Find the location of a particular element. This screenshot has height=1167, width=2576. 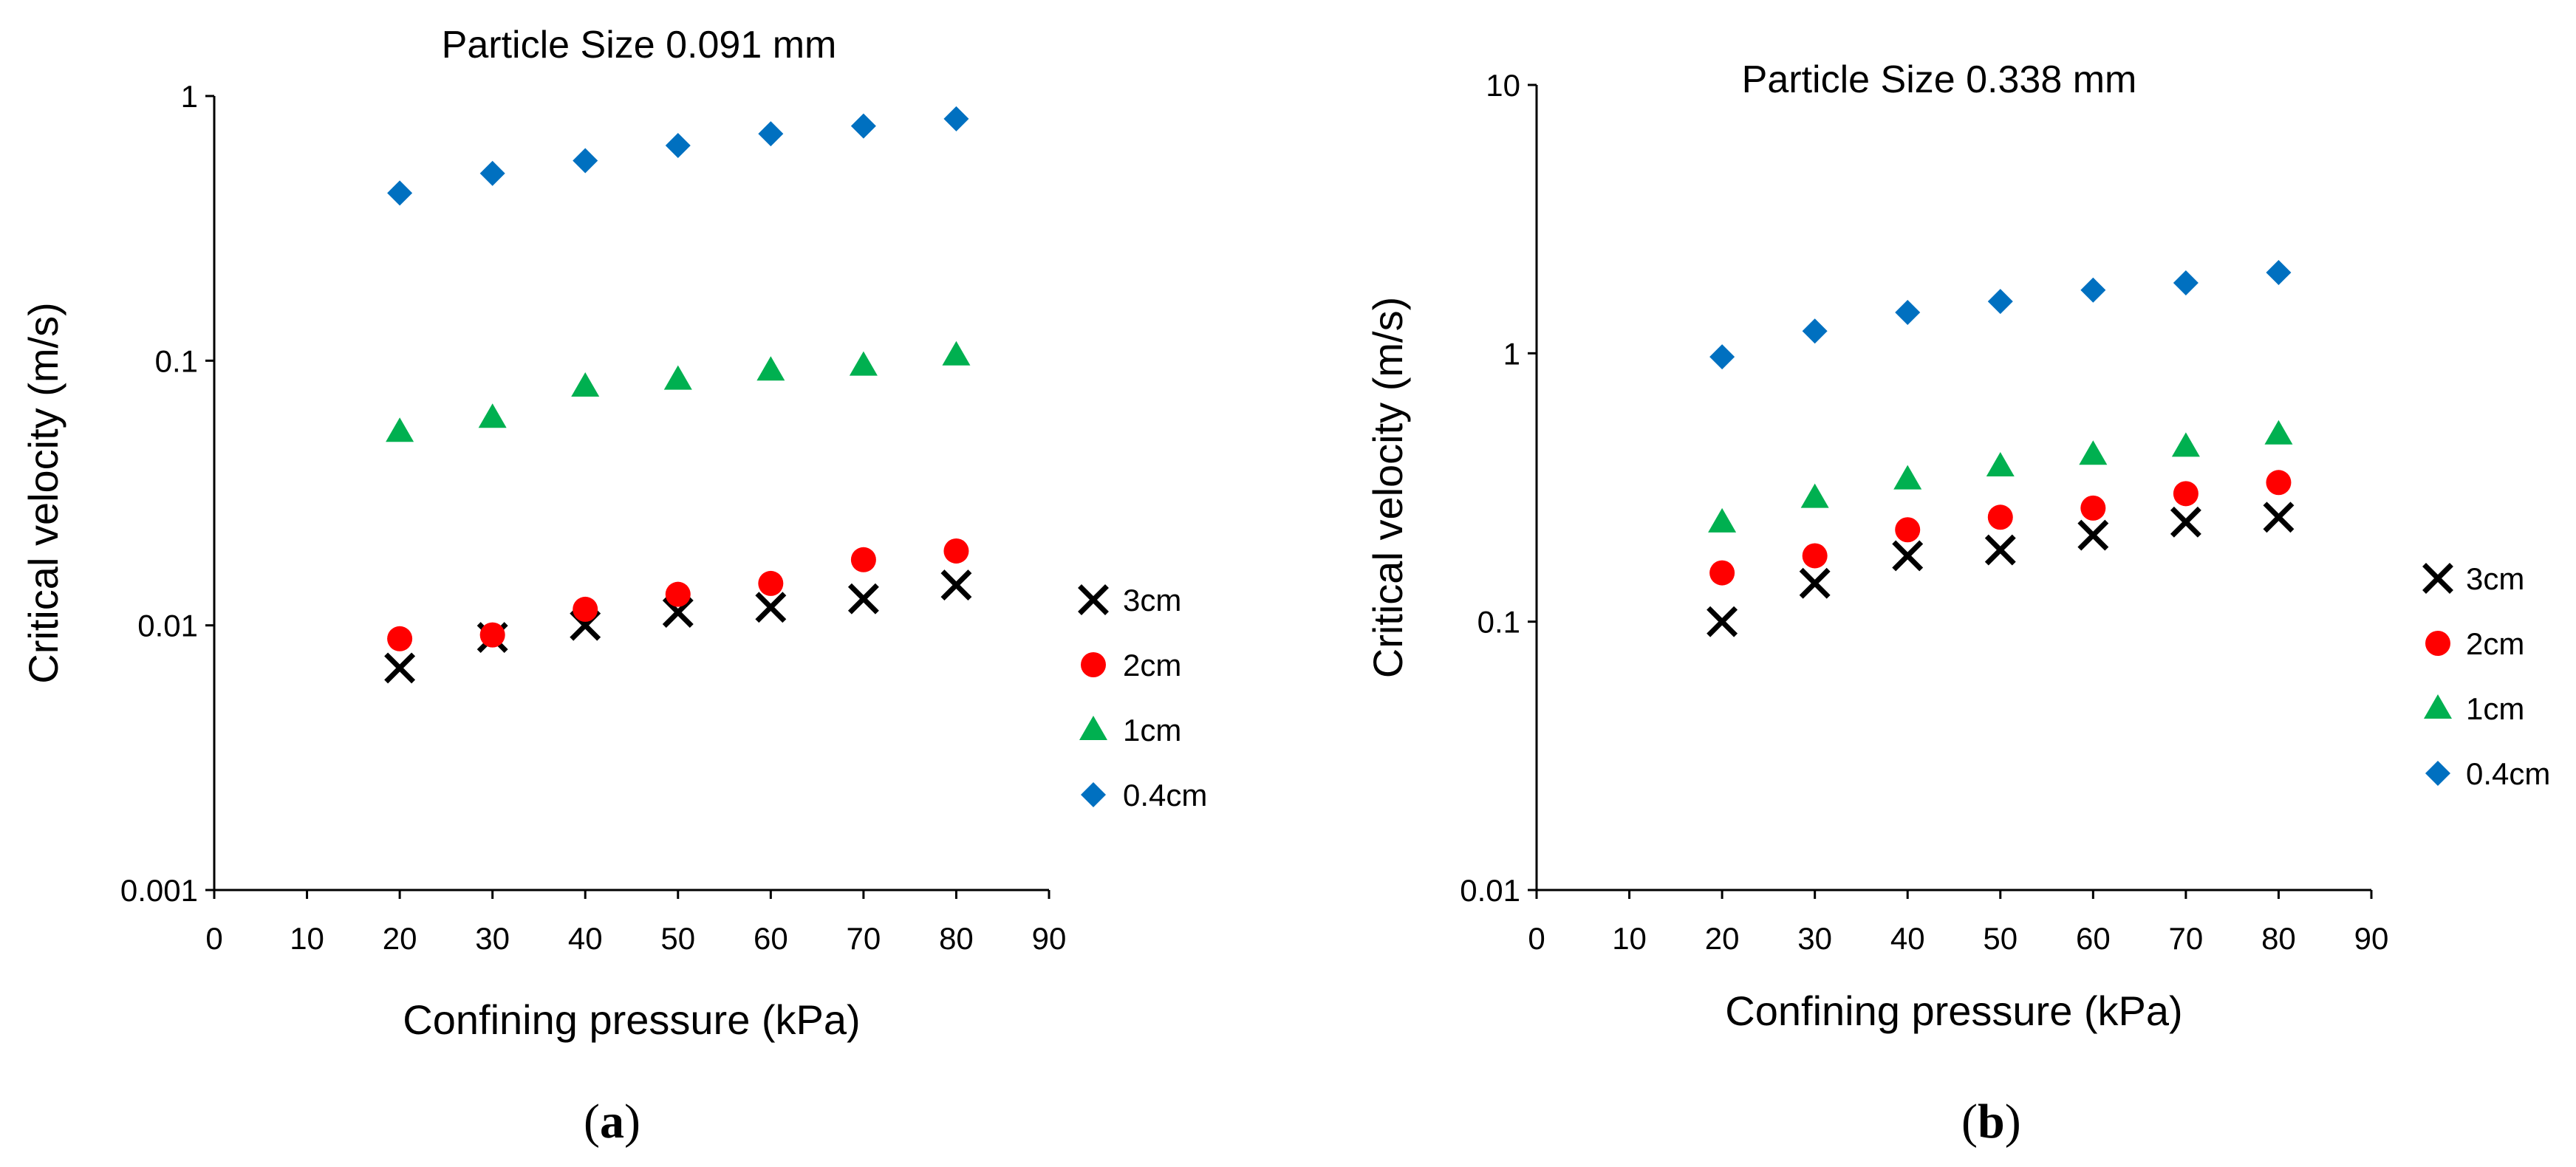

series-0.4cm is located at coordinates (678, 156).